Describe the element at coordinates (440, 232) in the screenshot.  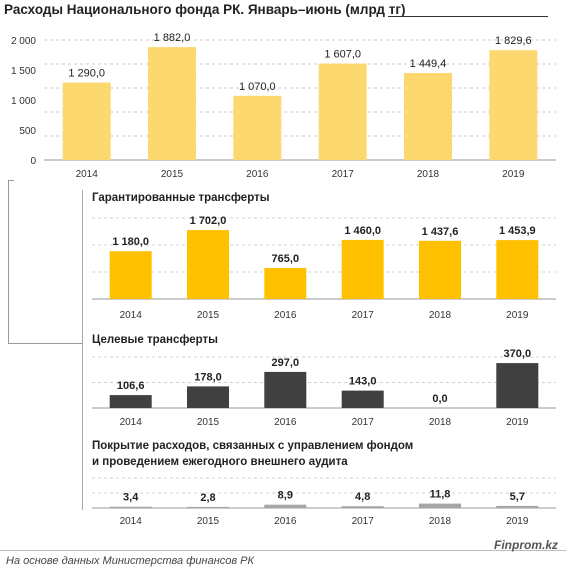
I see `data-label: 1 437,6` at that location.